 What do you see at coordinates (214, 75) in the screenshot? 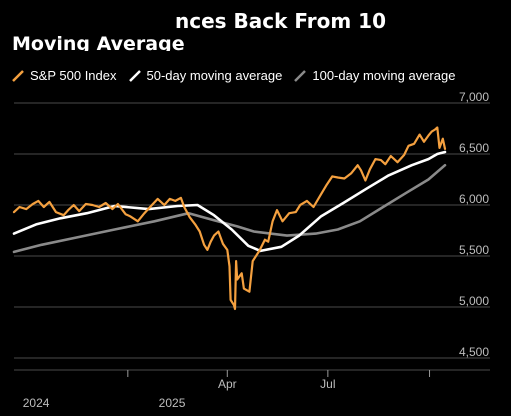
I see `legend-label-ma50: 50-day moving average` at bounding box center [214, 75].